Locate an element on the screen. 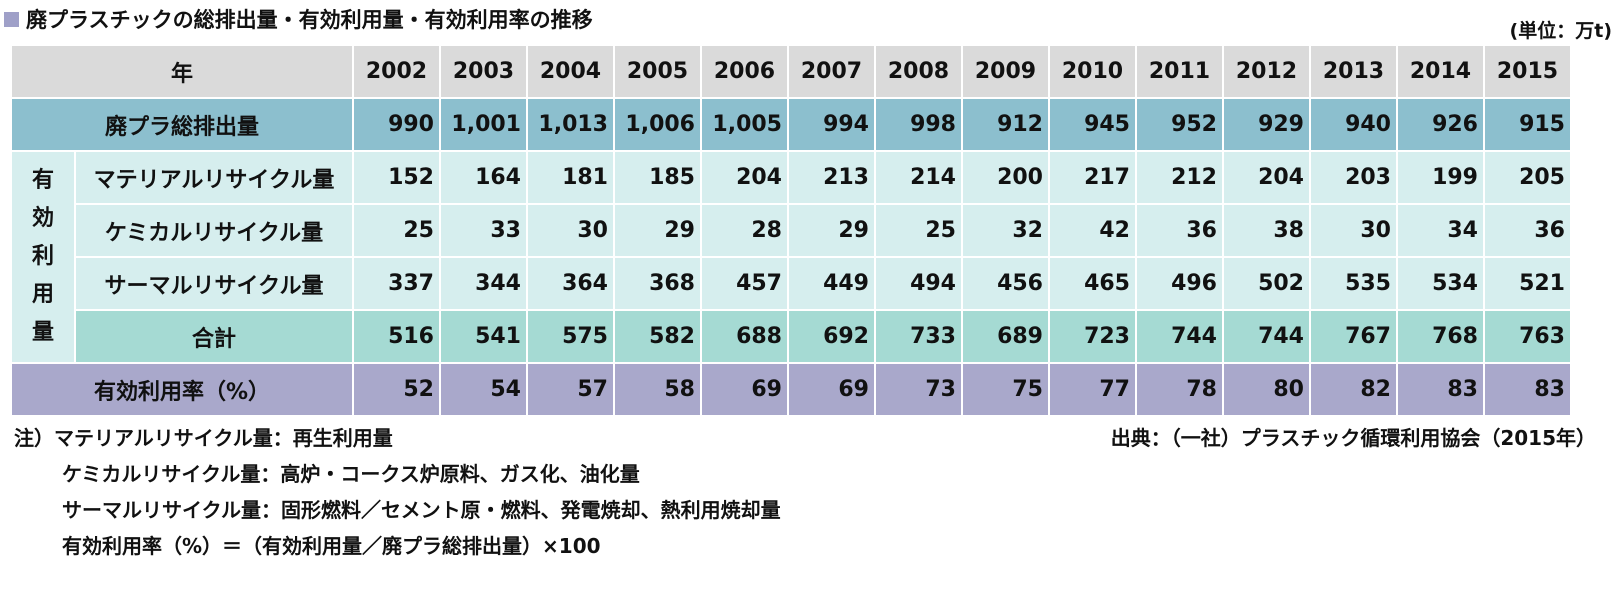 This screenshot has width=1620, height=596. value-cell: 38 is located at coordinates (1266, 230).